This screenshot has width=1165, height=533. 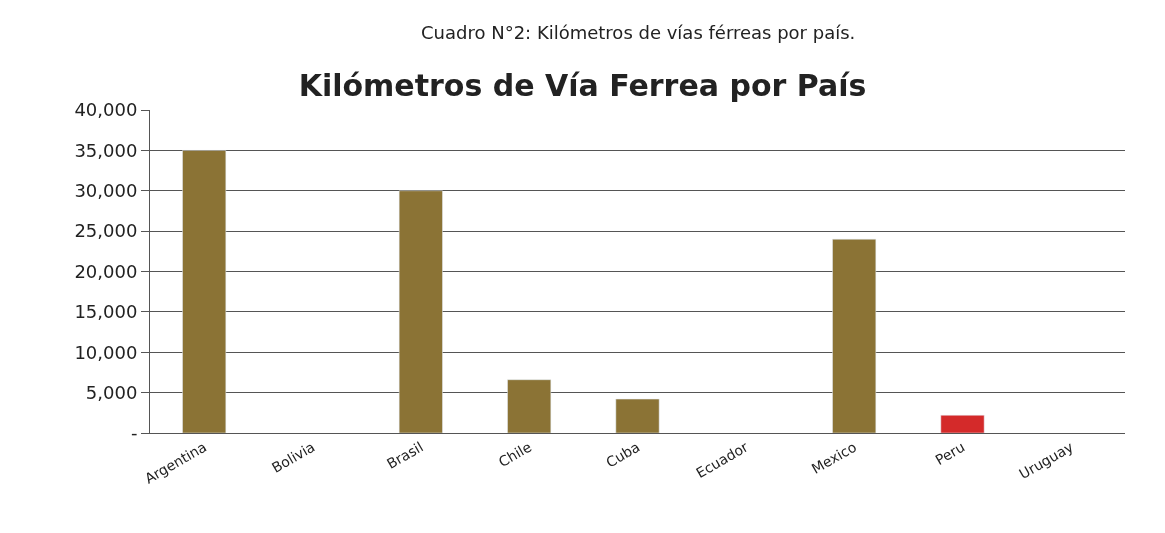 What do you see at coordinates (515, 454) in the screenshot?
I see `x-tick-label: Chile` at bounding box center [515, 454].